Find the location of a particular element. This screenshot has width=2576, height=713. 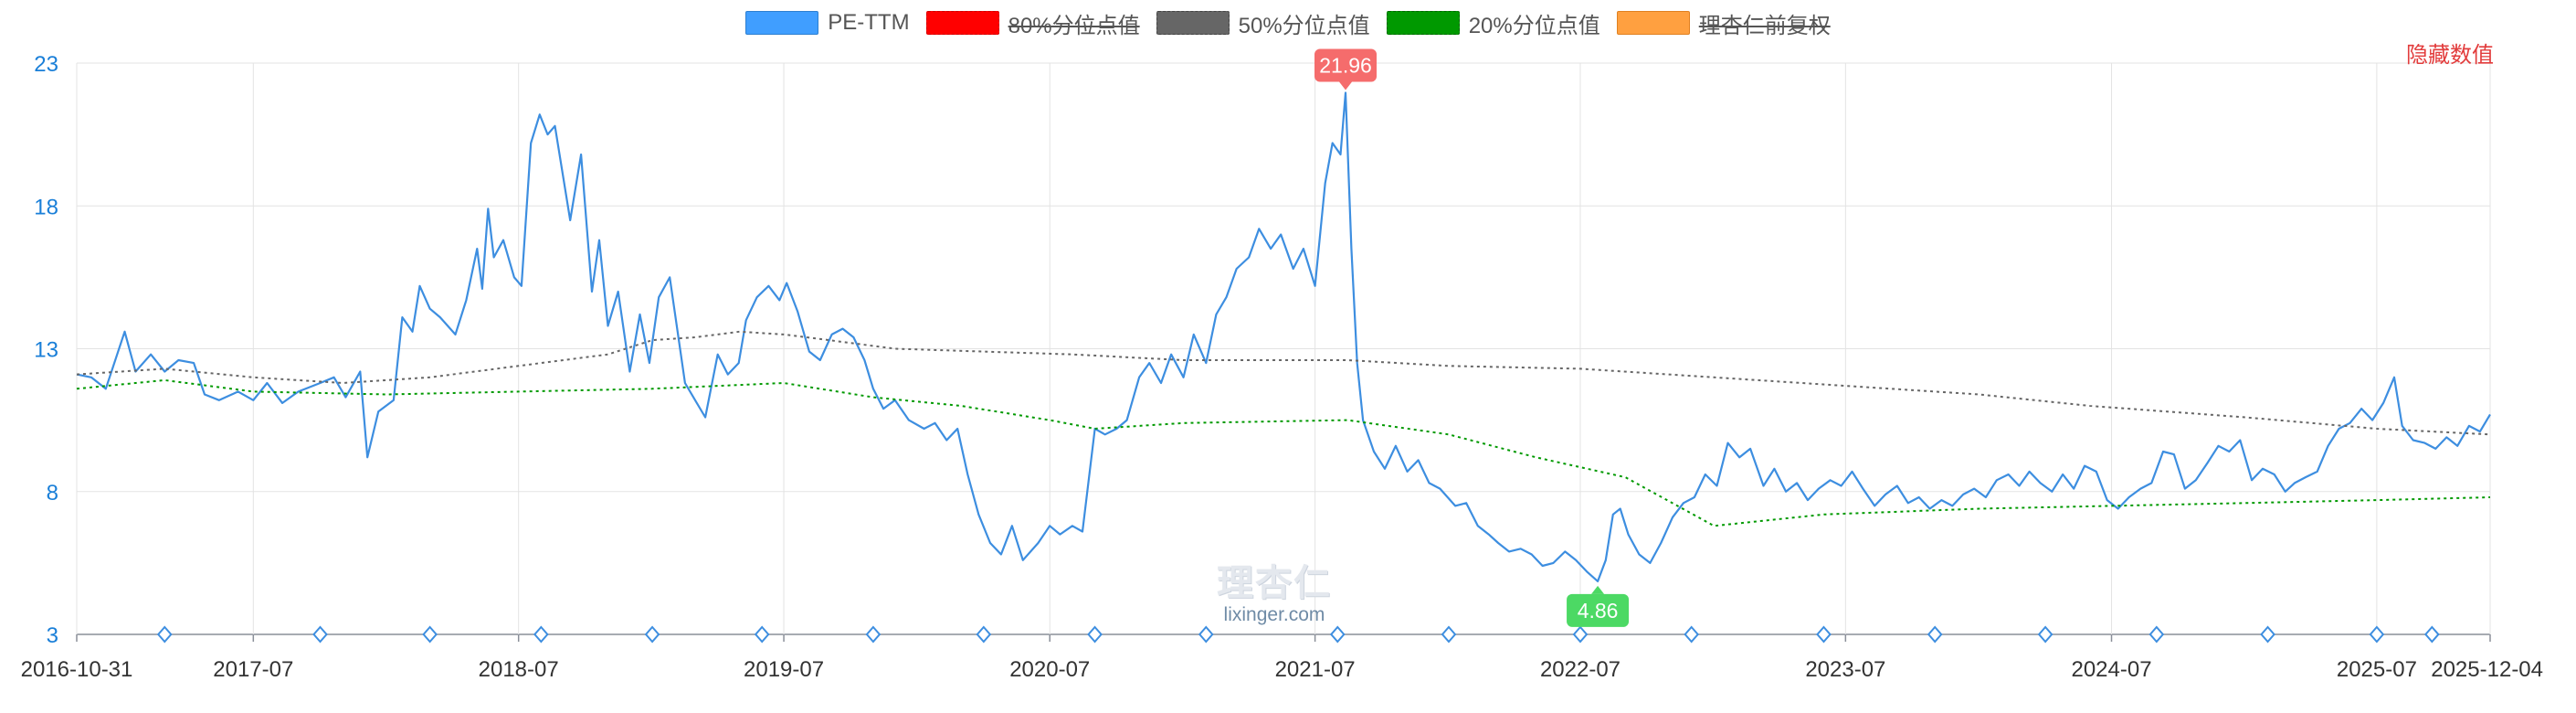

median-50pct-line is located at coordinates (1283, 383).